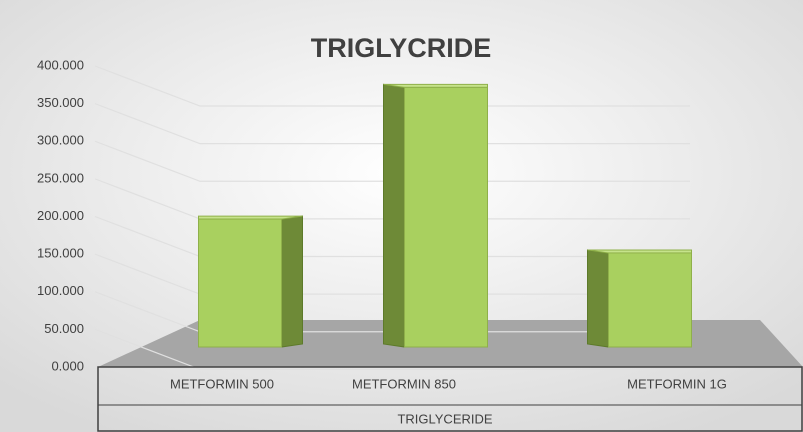  What do you see at coordinates (60, 177) in the screenshot?
I see `y-tick-label: 250.000` at bounding box center [60, 177].